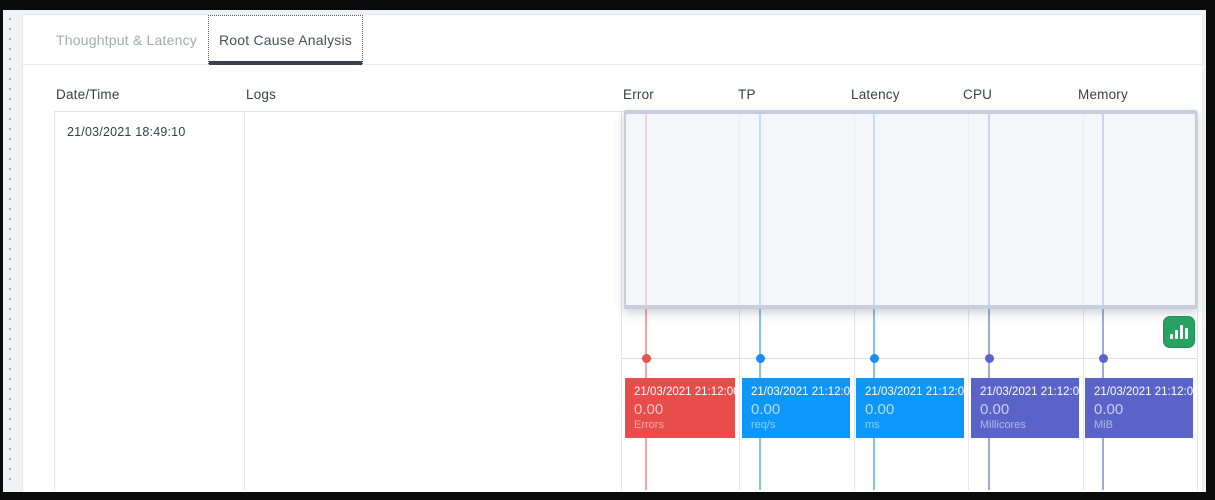 The width and height of the screenshot is (1215, 500). I want to click on error-data-point, so click(646, 358).